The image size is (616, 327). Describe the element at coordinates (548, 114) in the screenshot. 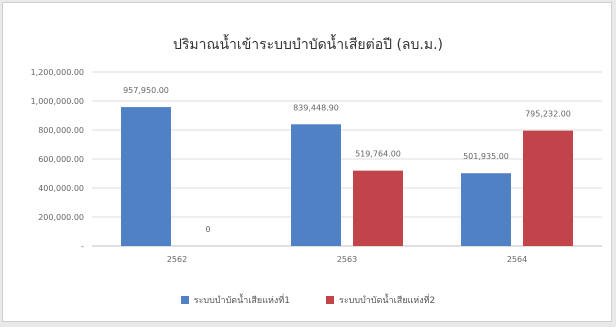

I see `data-label: 795,232.00` at that location.